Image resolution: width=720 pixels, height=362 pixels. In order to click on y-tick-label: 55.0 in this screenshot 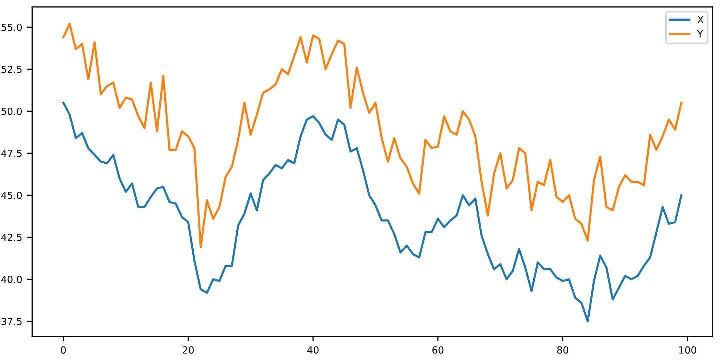, I will do `click(12, 28)`.